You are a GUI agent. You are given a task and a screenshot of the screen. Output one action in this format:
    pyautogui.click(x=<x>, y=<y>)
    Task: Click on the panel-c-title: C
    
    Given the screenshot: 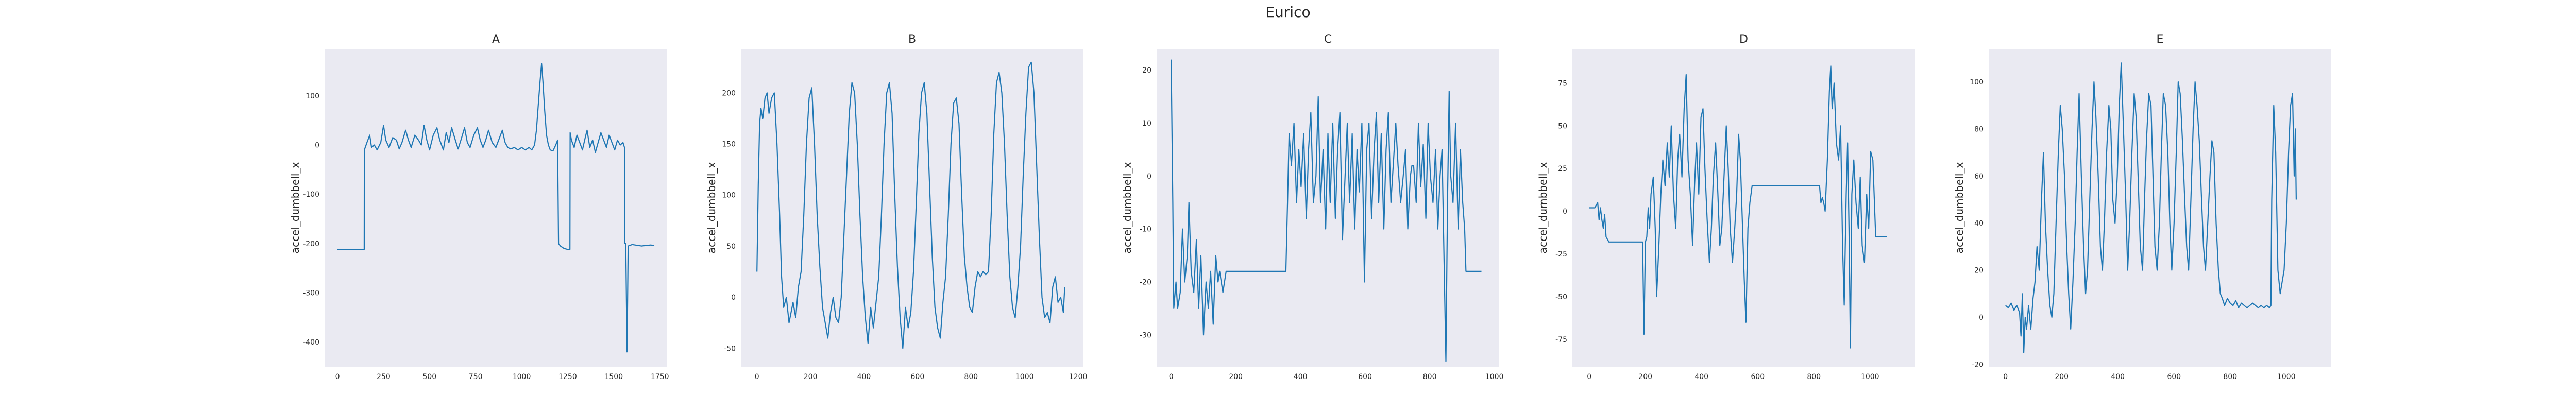 What is the action you would take?
    pyautogui.click(x=1328, y=39)
    